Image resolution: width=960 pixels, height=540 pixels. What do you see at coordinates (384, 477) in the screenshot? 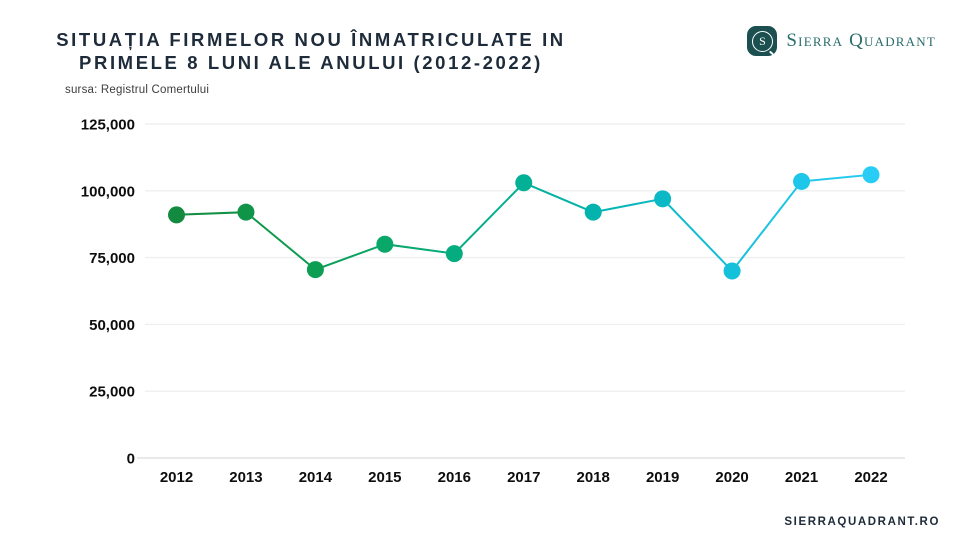
I see `x-tick-label-2015: 2015` at bounding box center [384, 477].